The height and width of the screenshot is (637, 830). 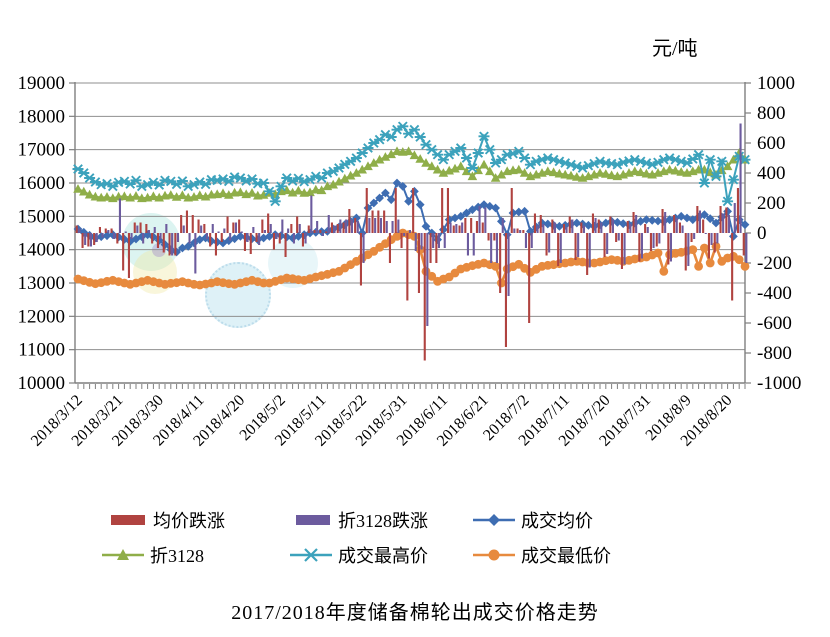 I want to click on legend-item-avg-price: 成交均价, so click(x=532, y=520).